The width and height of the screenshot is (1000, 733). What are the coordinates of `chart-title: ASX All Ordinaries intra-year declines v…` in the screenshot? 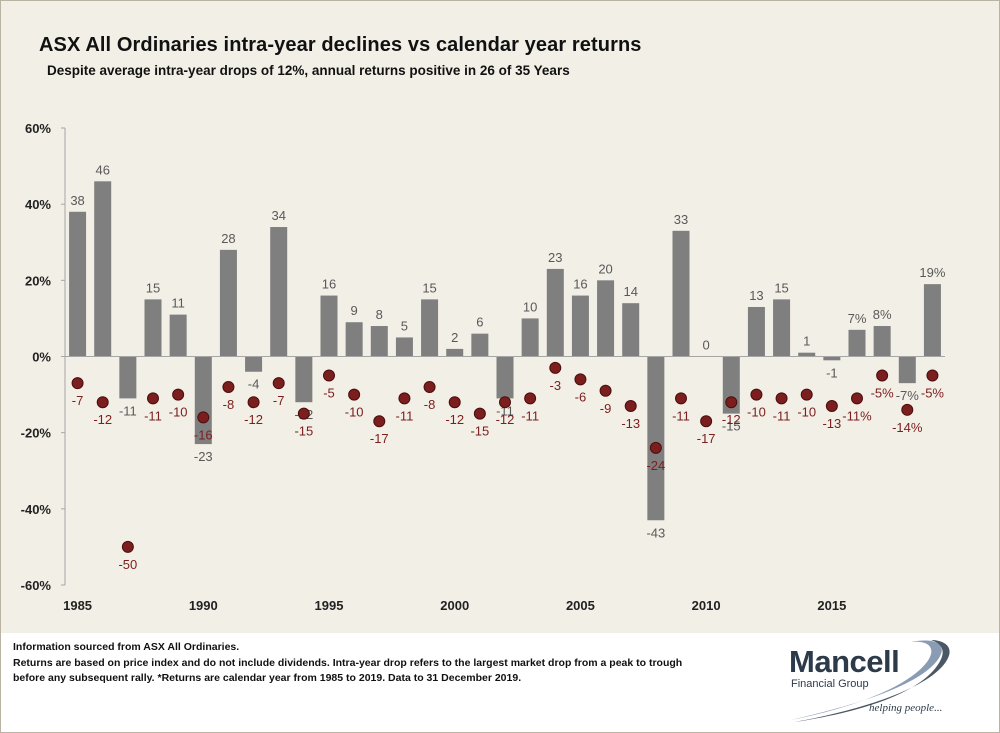 It's located at (340, 45).